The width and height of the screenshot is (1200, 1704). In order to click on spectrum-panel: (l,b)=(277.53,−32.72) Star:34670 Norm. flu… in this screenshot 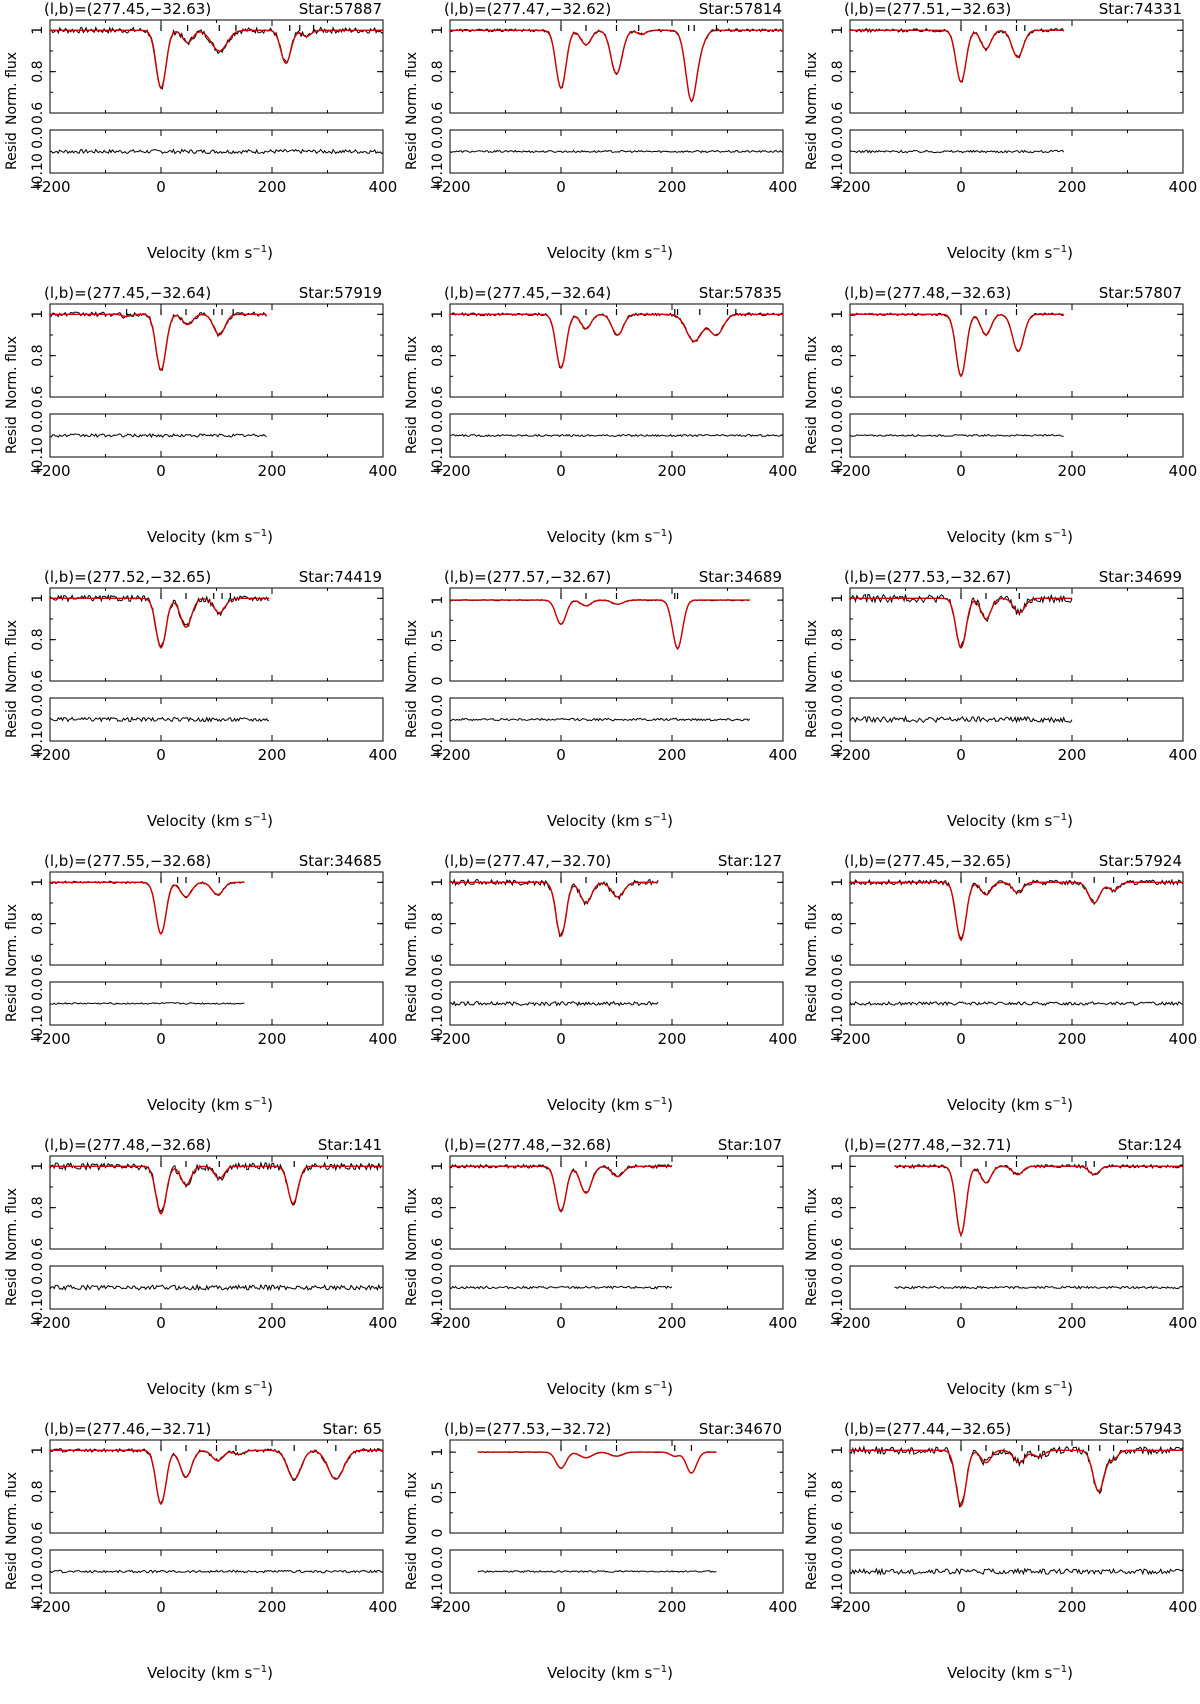, I will do `click(600, 1562)`.